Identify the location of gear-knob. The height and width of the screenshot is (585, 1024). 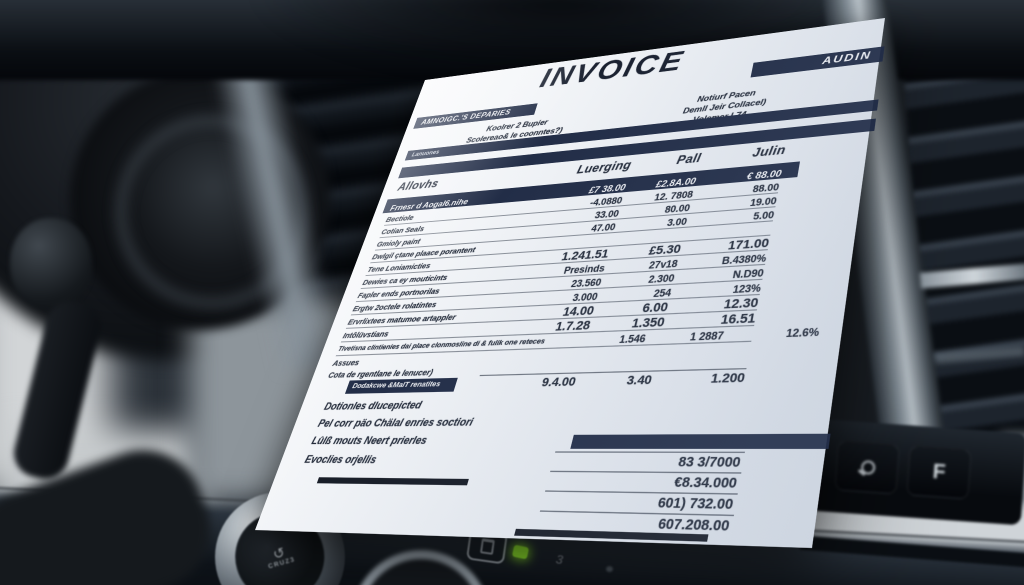
(51, 264).